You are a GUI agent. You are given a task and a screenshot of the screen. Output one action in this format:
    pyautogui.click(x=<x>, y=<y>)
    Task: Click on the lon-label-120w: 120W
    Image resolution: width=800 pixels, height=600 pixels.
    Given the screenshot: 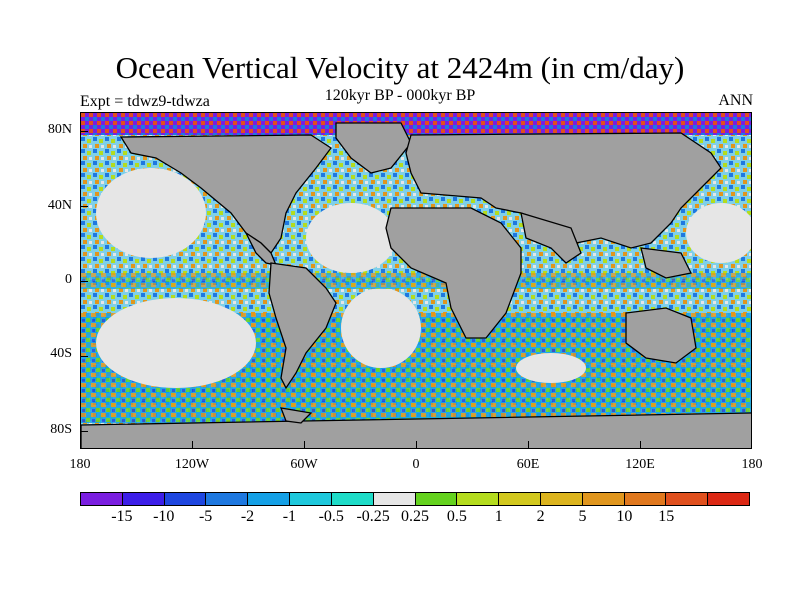 What is the action you would take?
    pyautogui.click(x=192, y=464)
    